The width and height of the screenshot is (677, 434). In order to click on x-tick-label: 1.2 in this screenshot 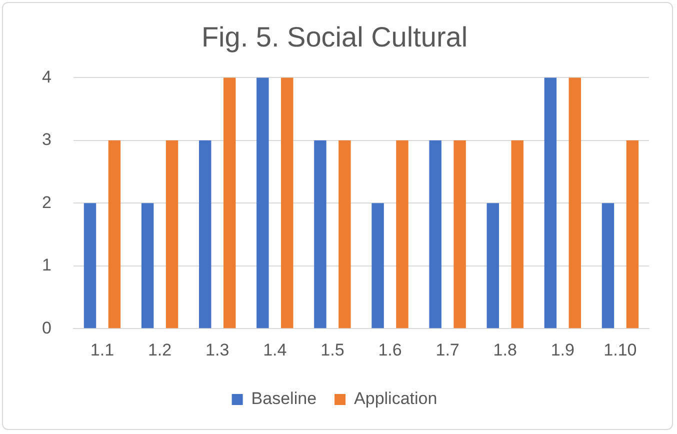, I will do `click(160, 350)`.